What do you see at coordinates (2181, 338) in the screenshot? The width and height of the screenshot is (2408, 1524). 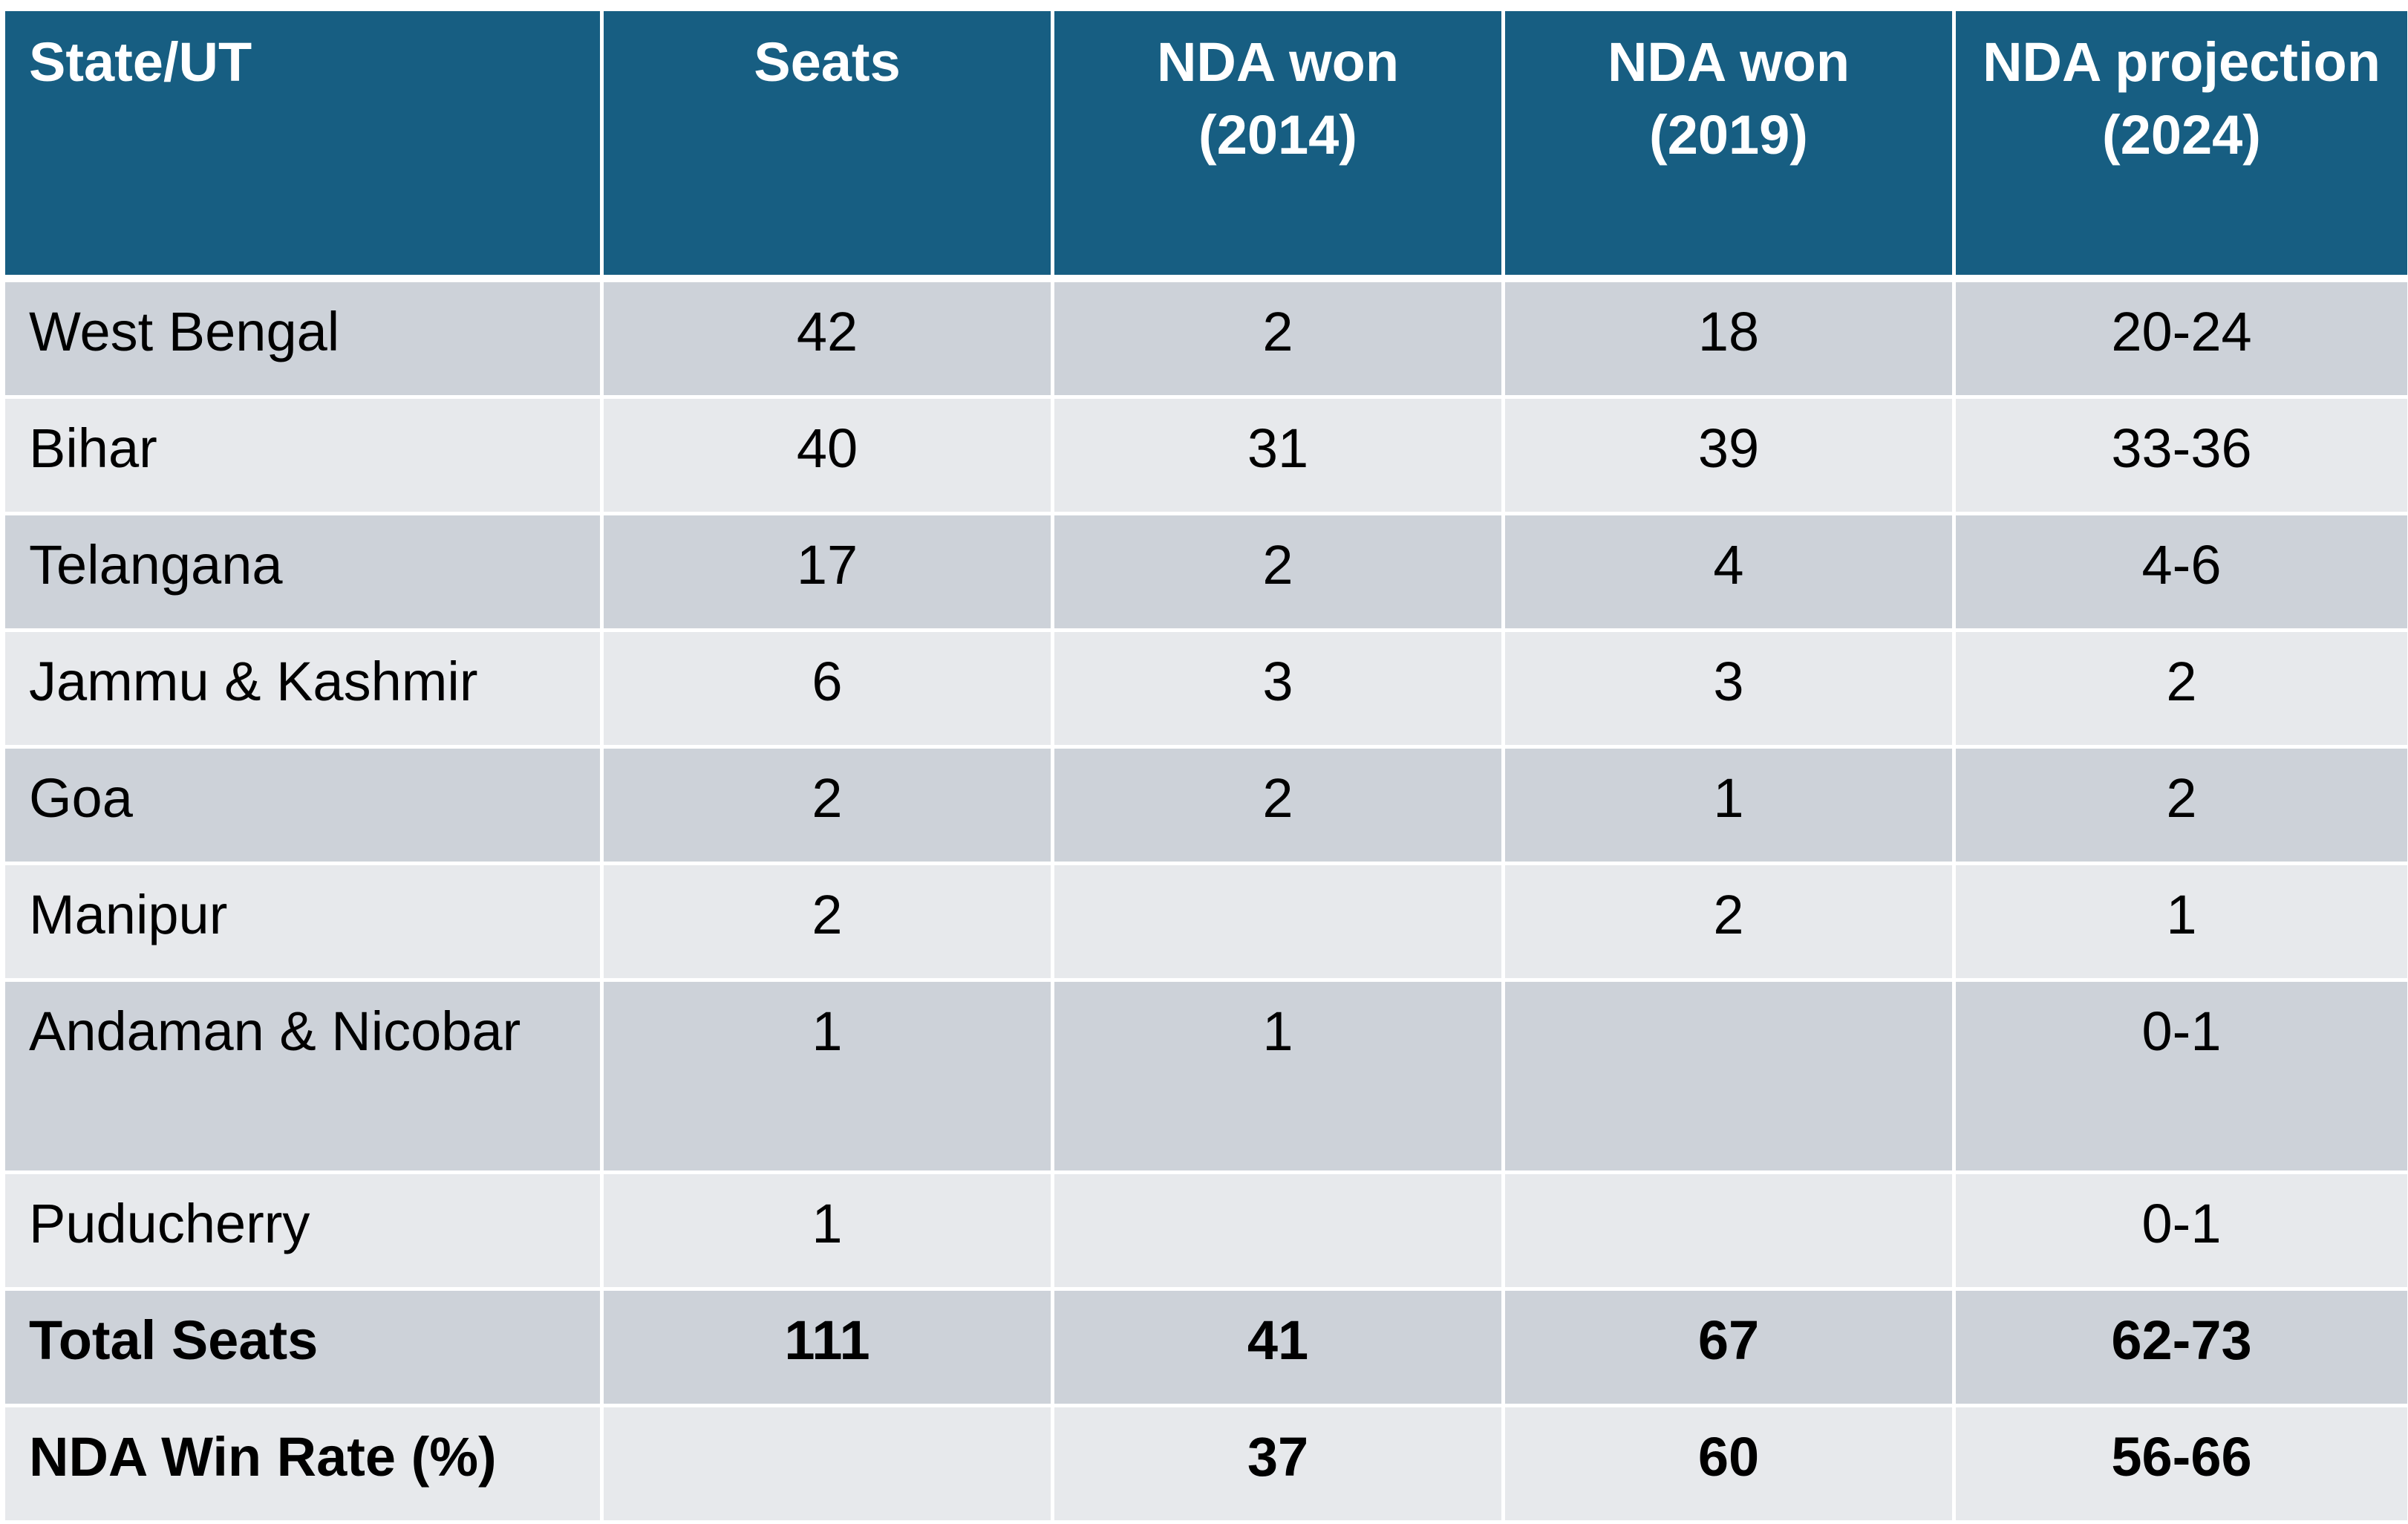 I see `cell-nda-2024: 20-24` at bounding box center [2181, 338].